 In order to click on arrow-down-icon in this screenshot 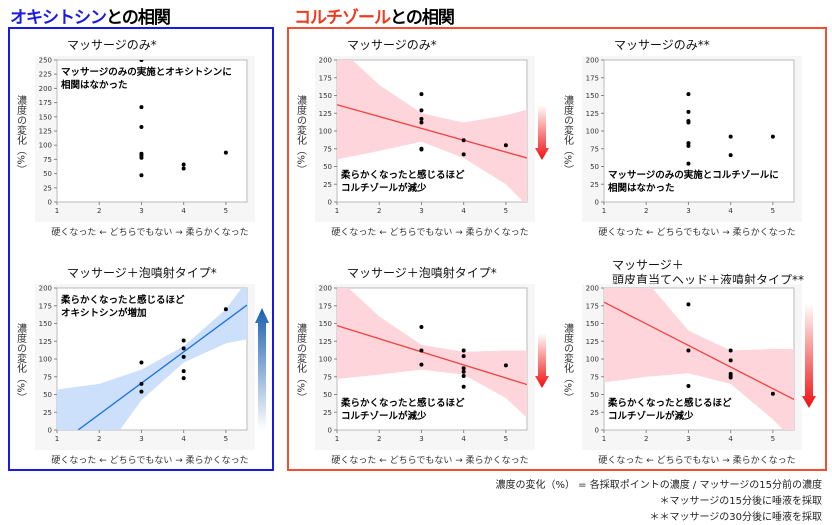, I will do `click(809, 355)`.